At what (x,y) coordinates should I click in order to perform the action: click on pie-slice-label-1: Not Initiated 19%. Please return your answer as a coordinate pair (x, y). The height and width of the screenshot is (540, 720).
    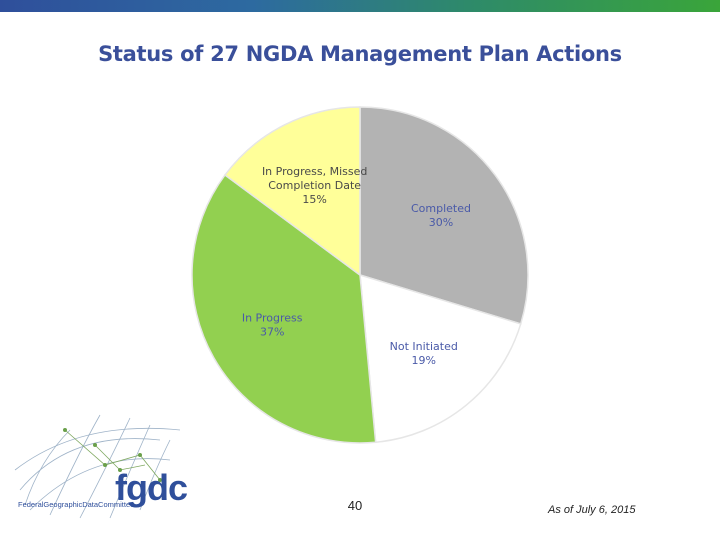
    Looking at the image, I should click on (424, 353).